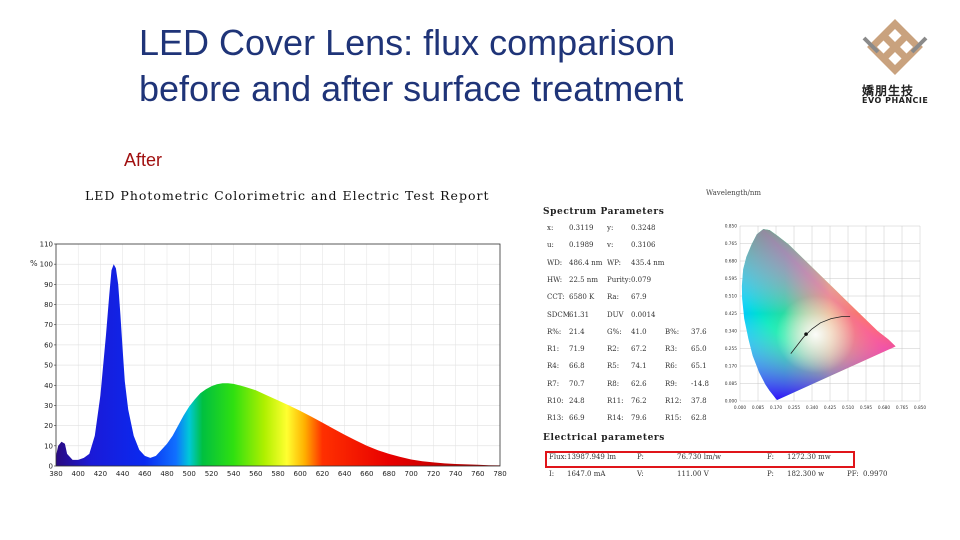 The image size is (960, 540). What do you see at coordinates (699, 418) in the screenshot?
I see `param-value: 62.8` at bounding box center [699, 418].